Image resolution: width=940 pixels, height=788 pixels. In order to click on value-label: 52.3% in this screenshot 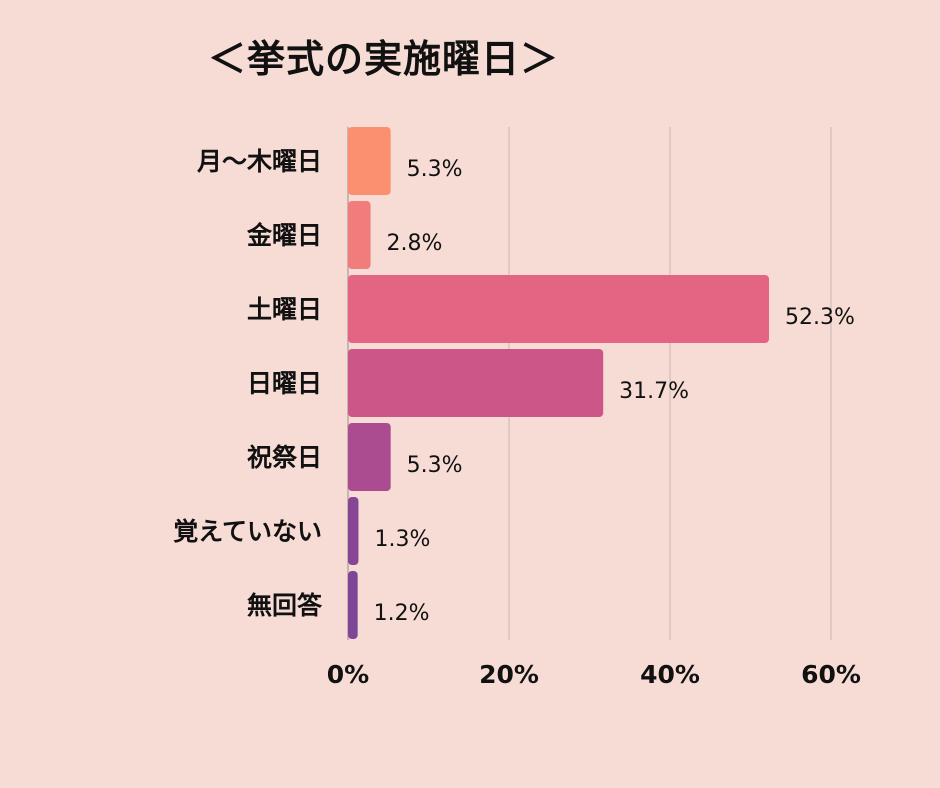, I will do `click(820, 317)`.